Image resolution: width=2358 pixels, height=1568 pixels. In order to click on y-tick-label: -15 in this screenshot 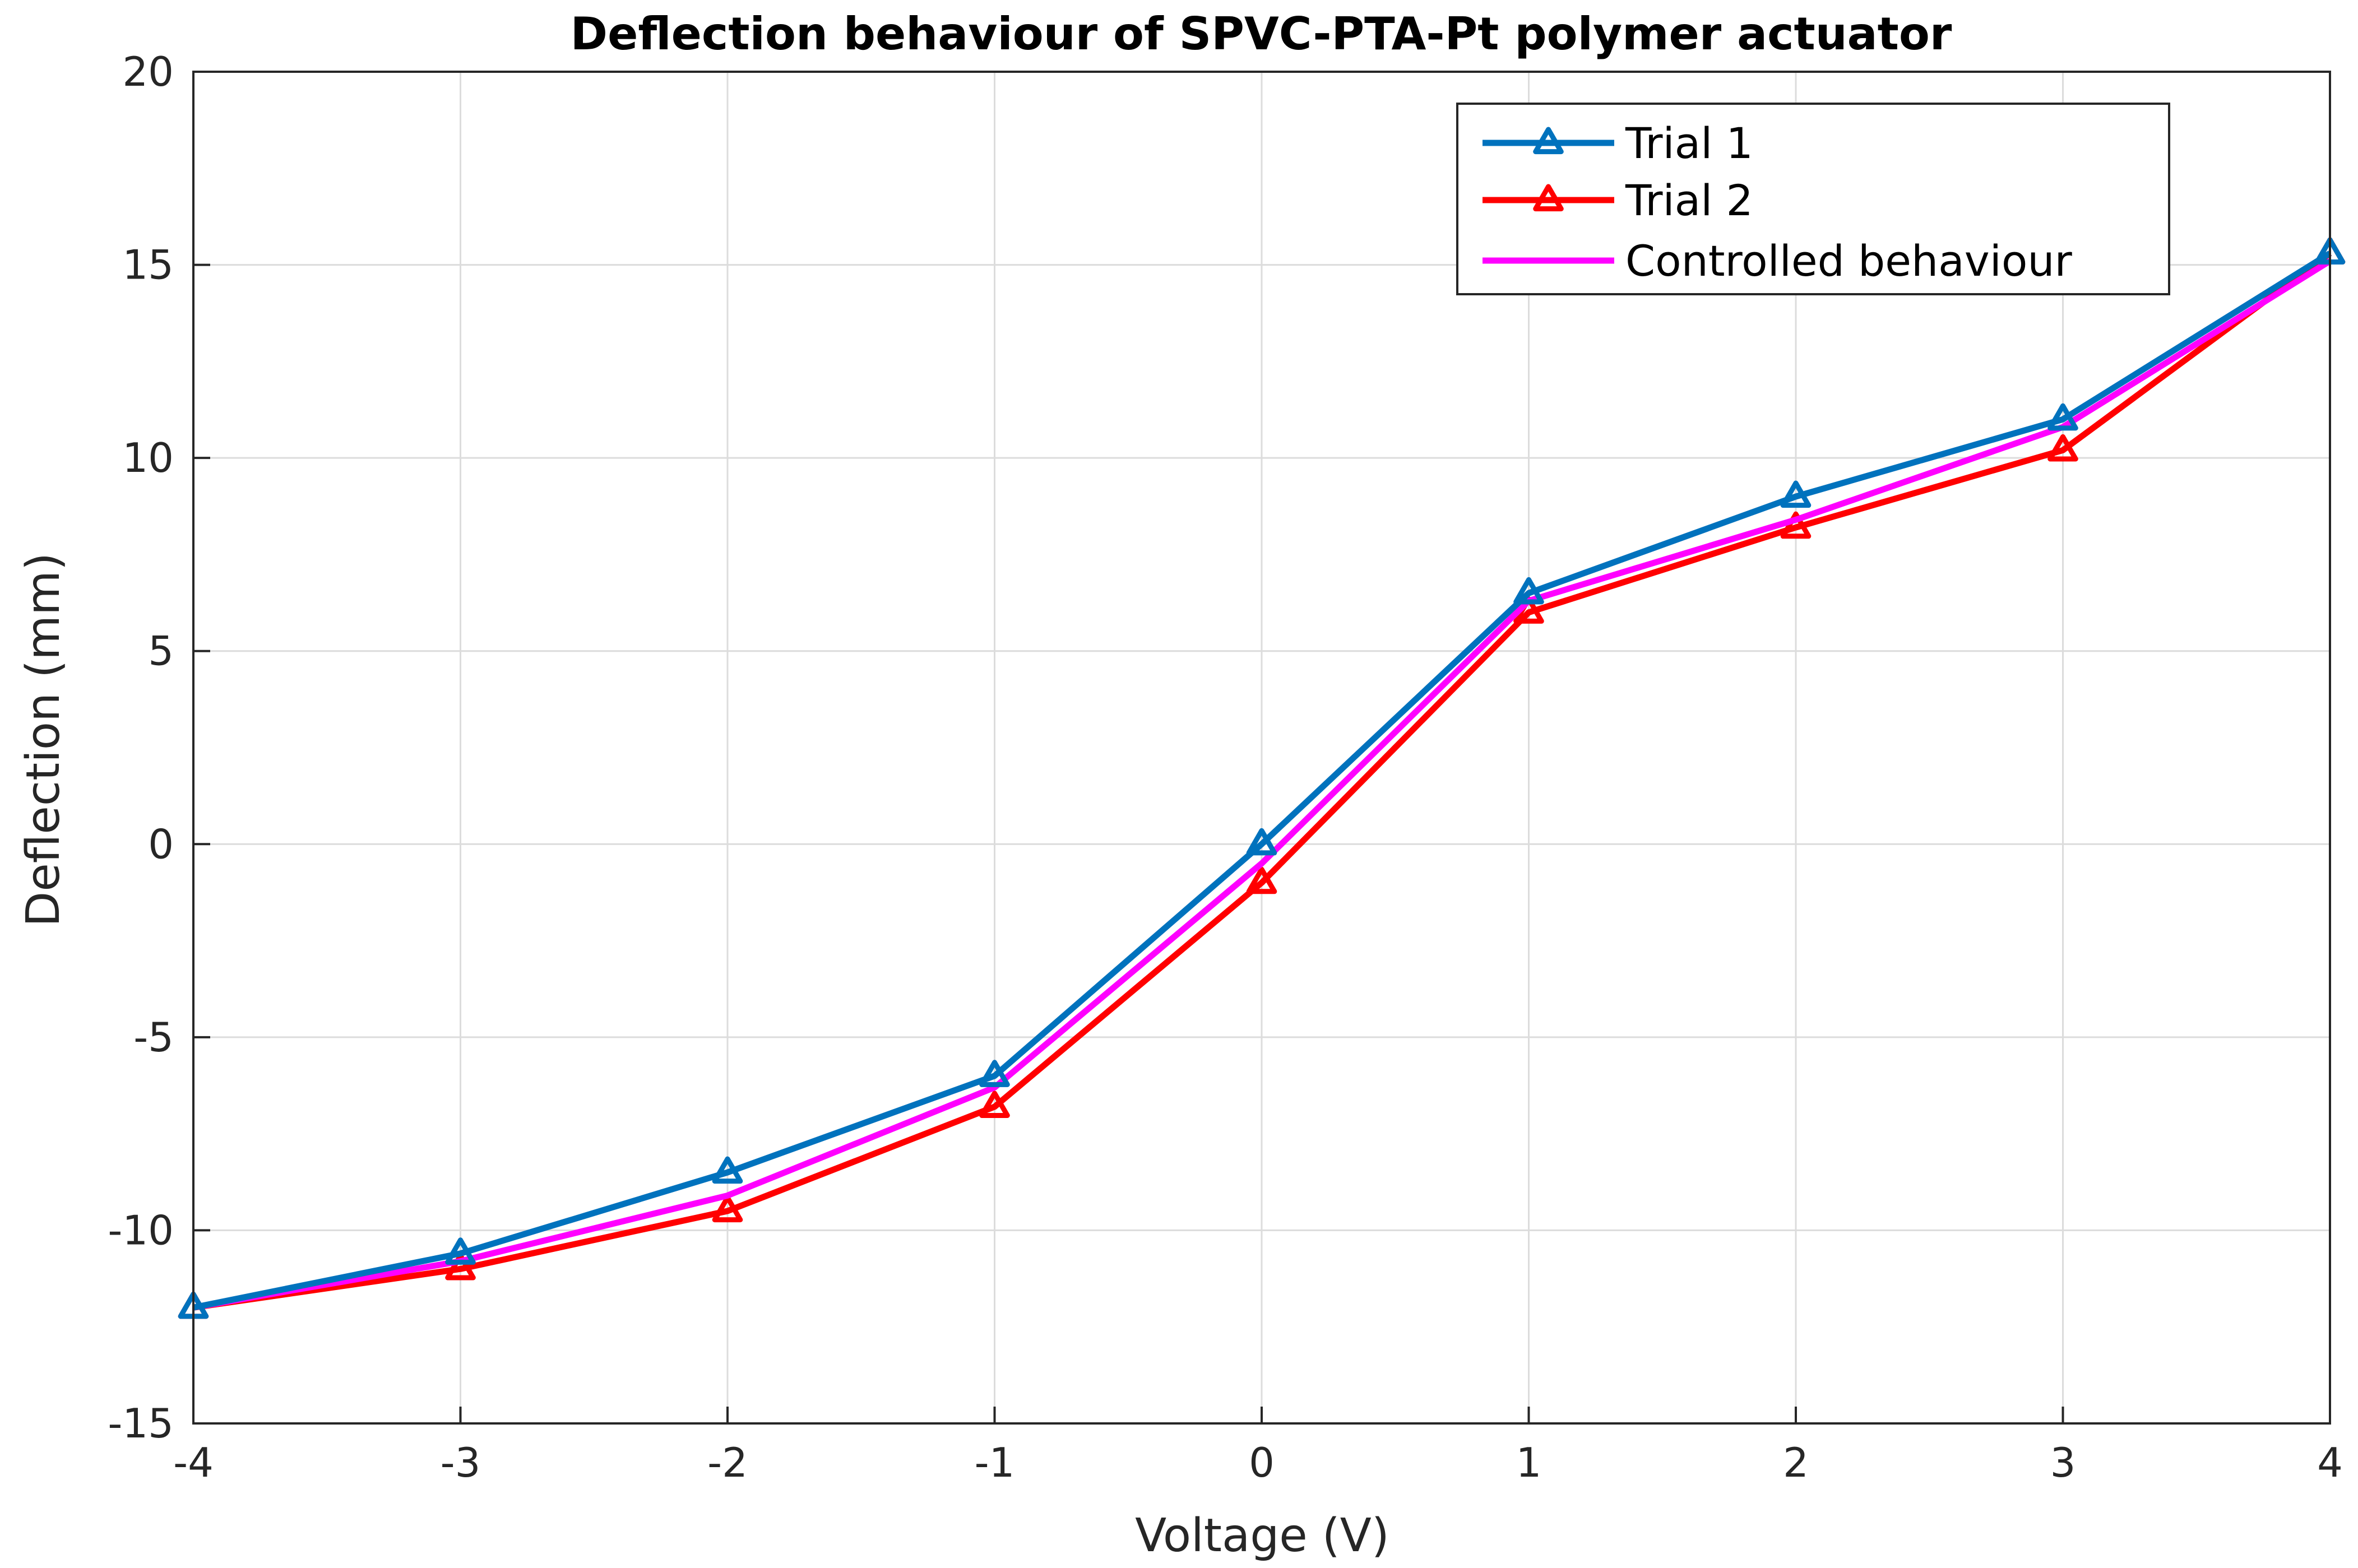, I will do `click(141, 1423)`.